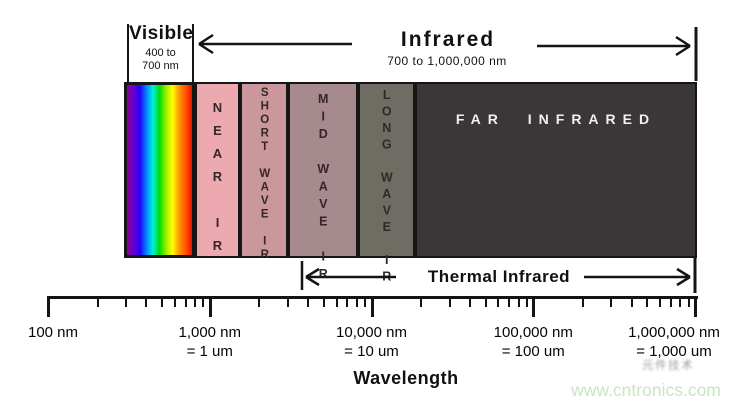  I want to click on tick-label-nm: 1,000,000 nm, so click(674, 332).